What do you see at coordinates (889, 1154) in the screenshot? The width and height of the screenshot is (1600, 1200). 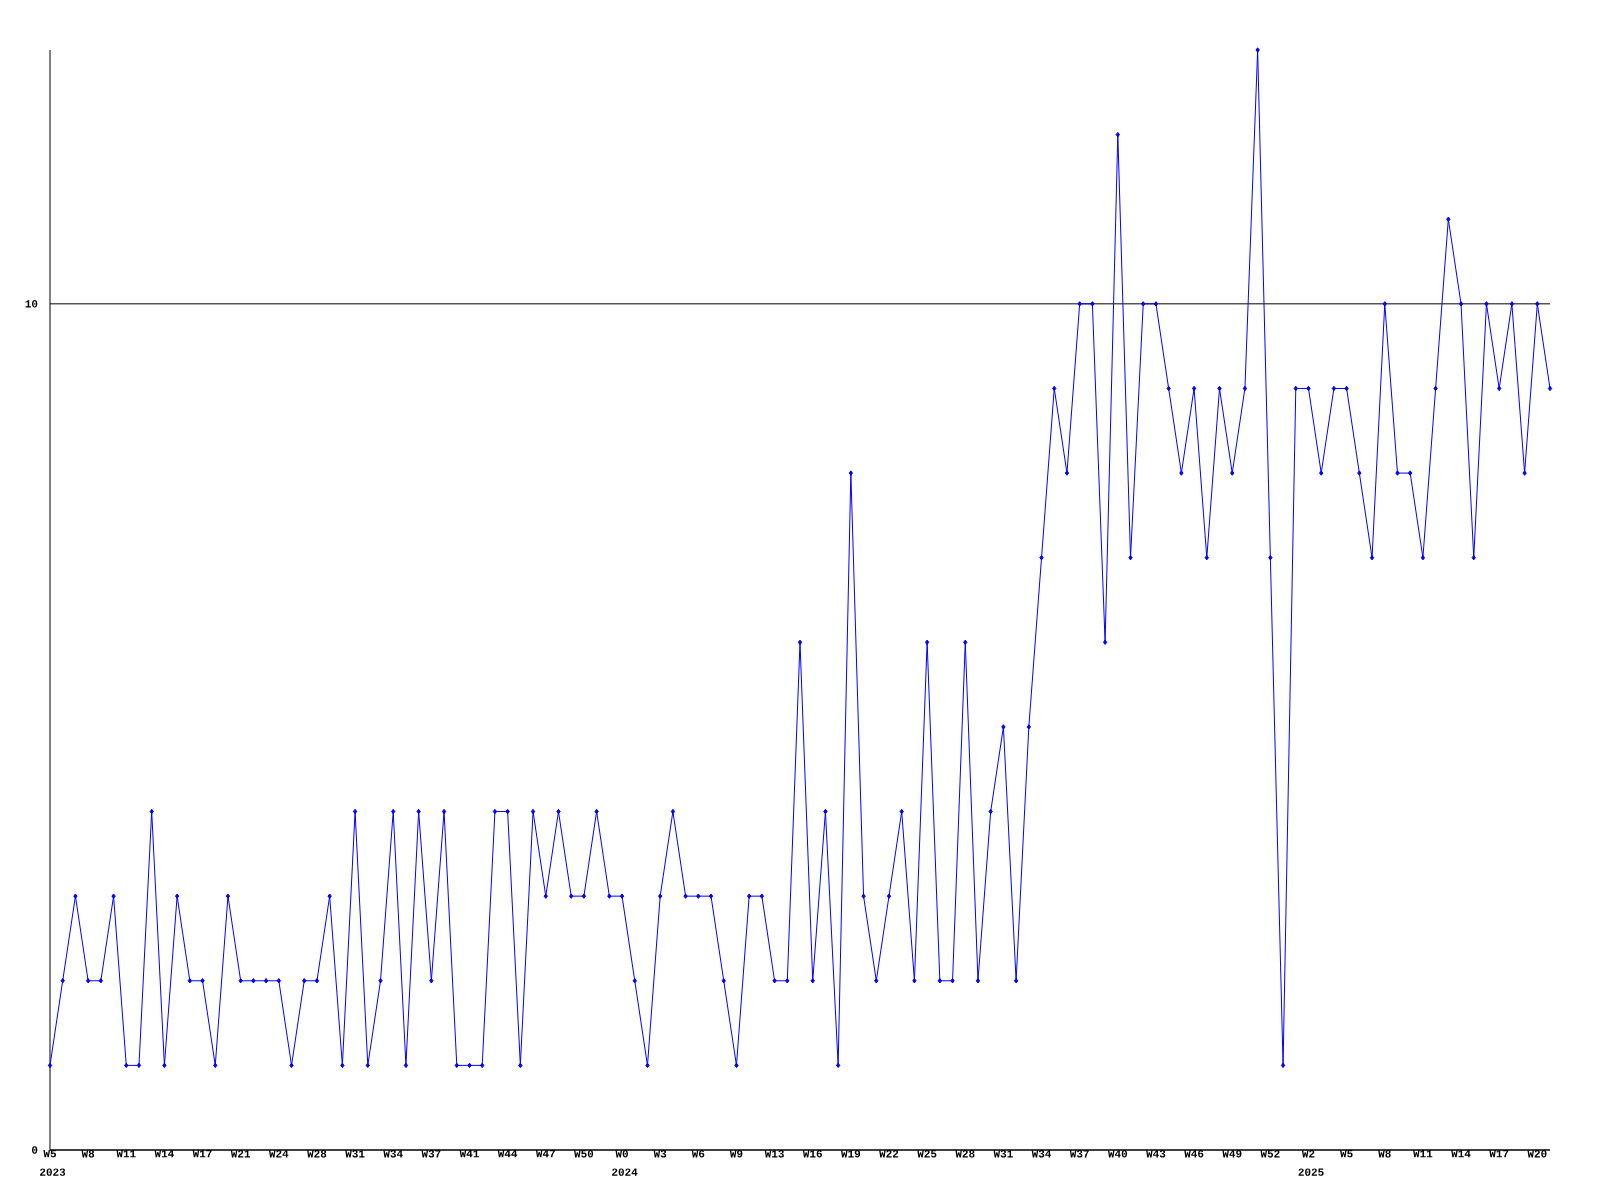 I see `x-tick-label: W22` at bounding box center [889, 1154].